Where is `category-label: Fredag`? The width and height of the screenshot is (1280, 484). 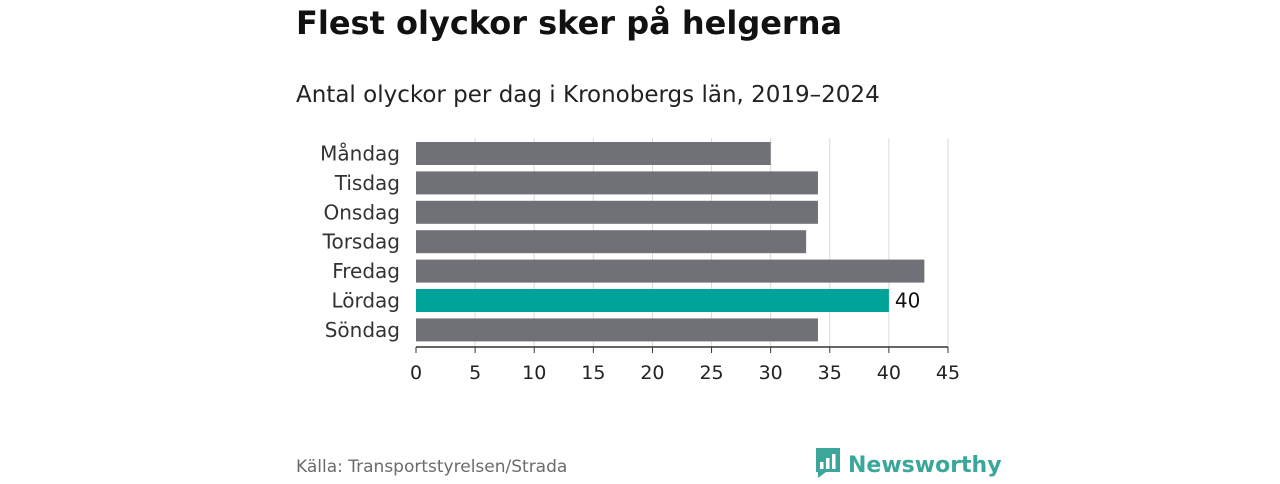 category-label: Fredag is located at coordinates (366, 271).